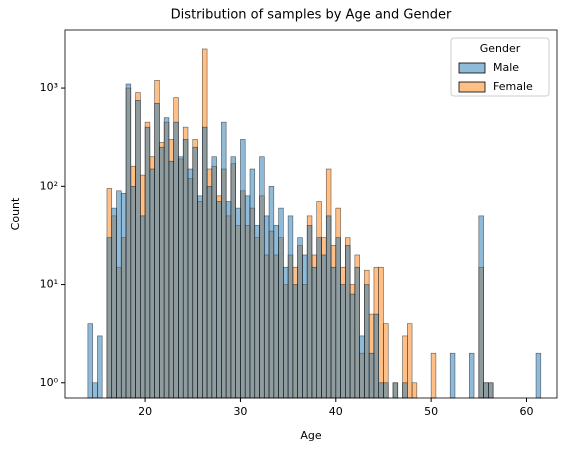  What do you see at coordinates (506, 67) in the screenshot?
I see `legend-label: Male` at bounding box center [506, 67].